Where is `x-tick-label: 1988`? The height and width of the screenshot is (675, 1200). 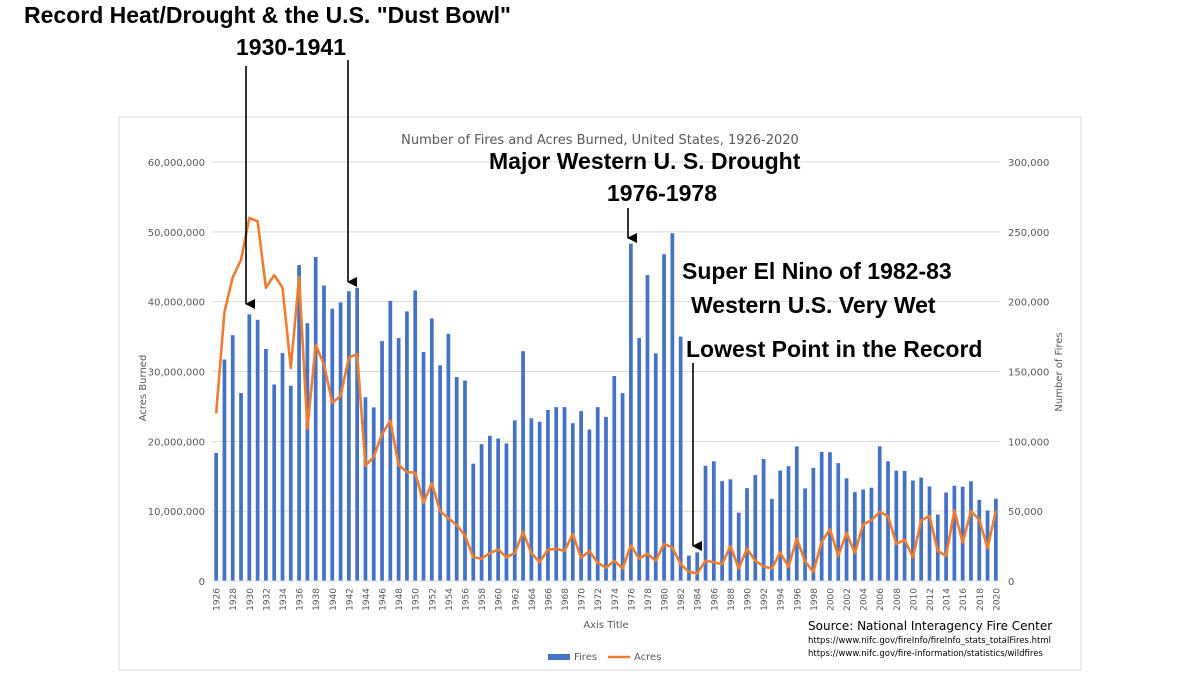 x-tick-label: 1988 is located at coordinates (732, 599).